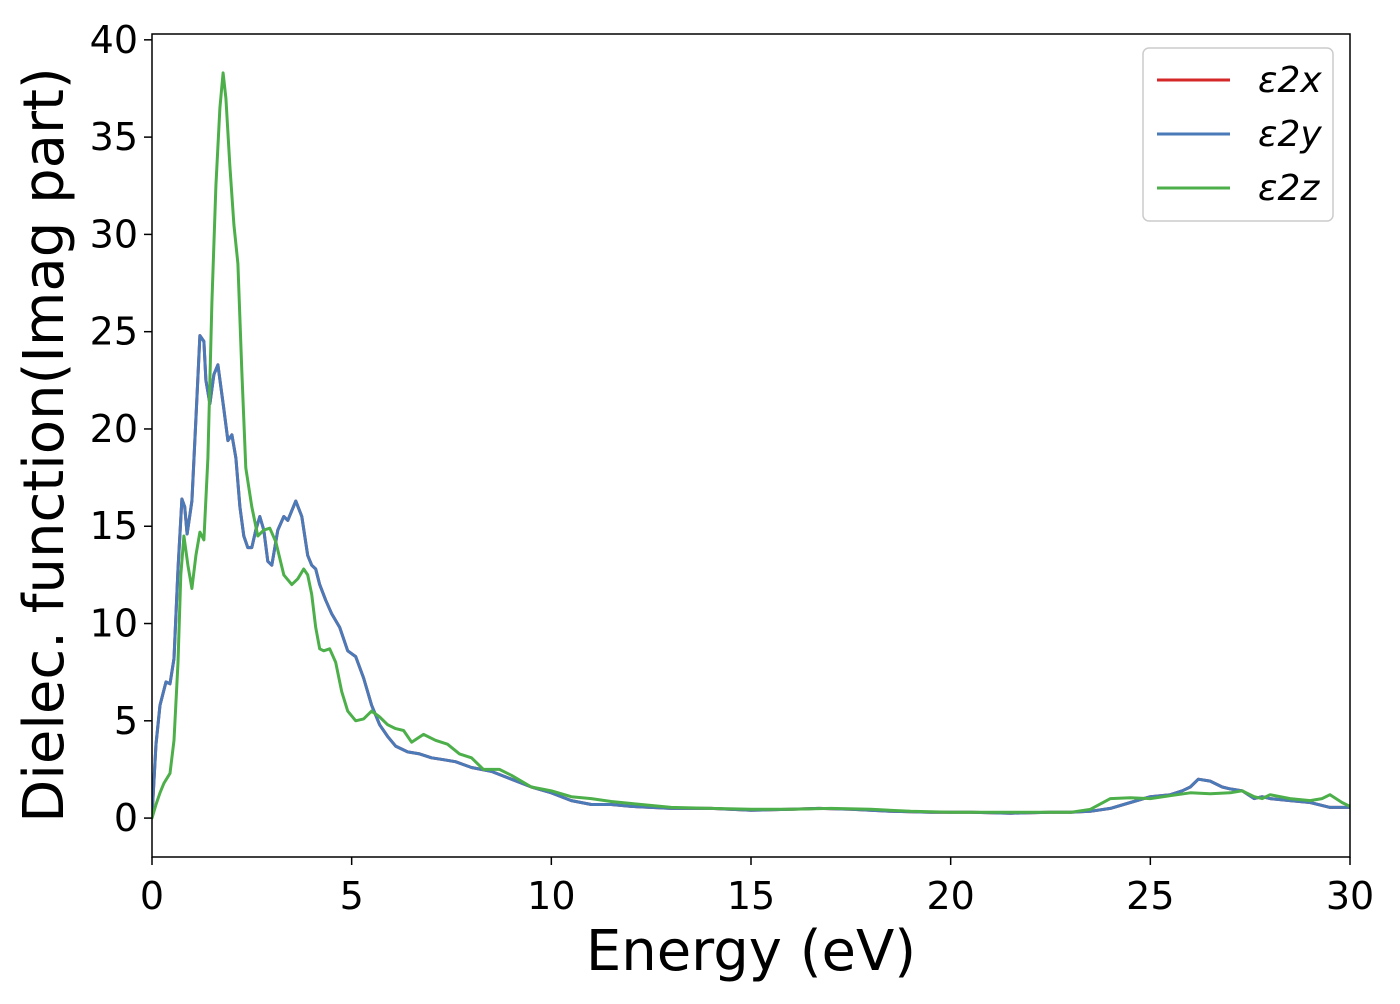 The image size is (1400, 1004). Describe the element at coordinates (44, 445) in the screenshot. I see `y-axis-title: Dielec. function(Imag part)` at that location.